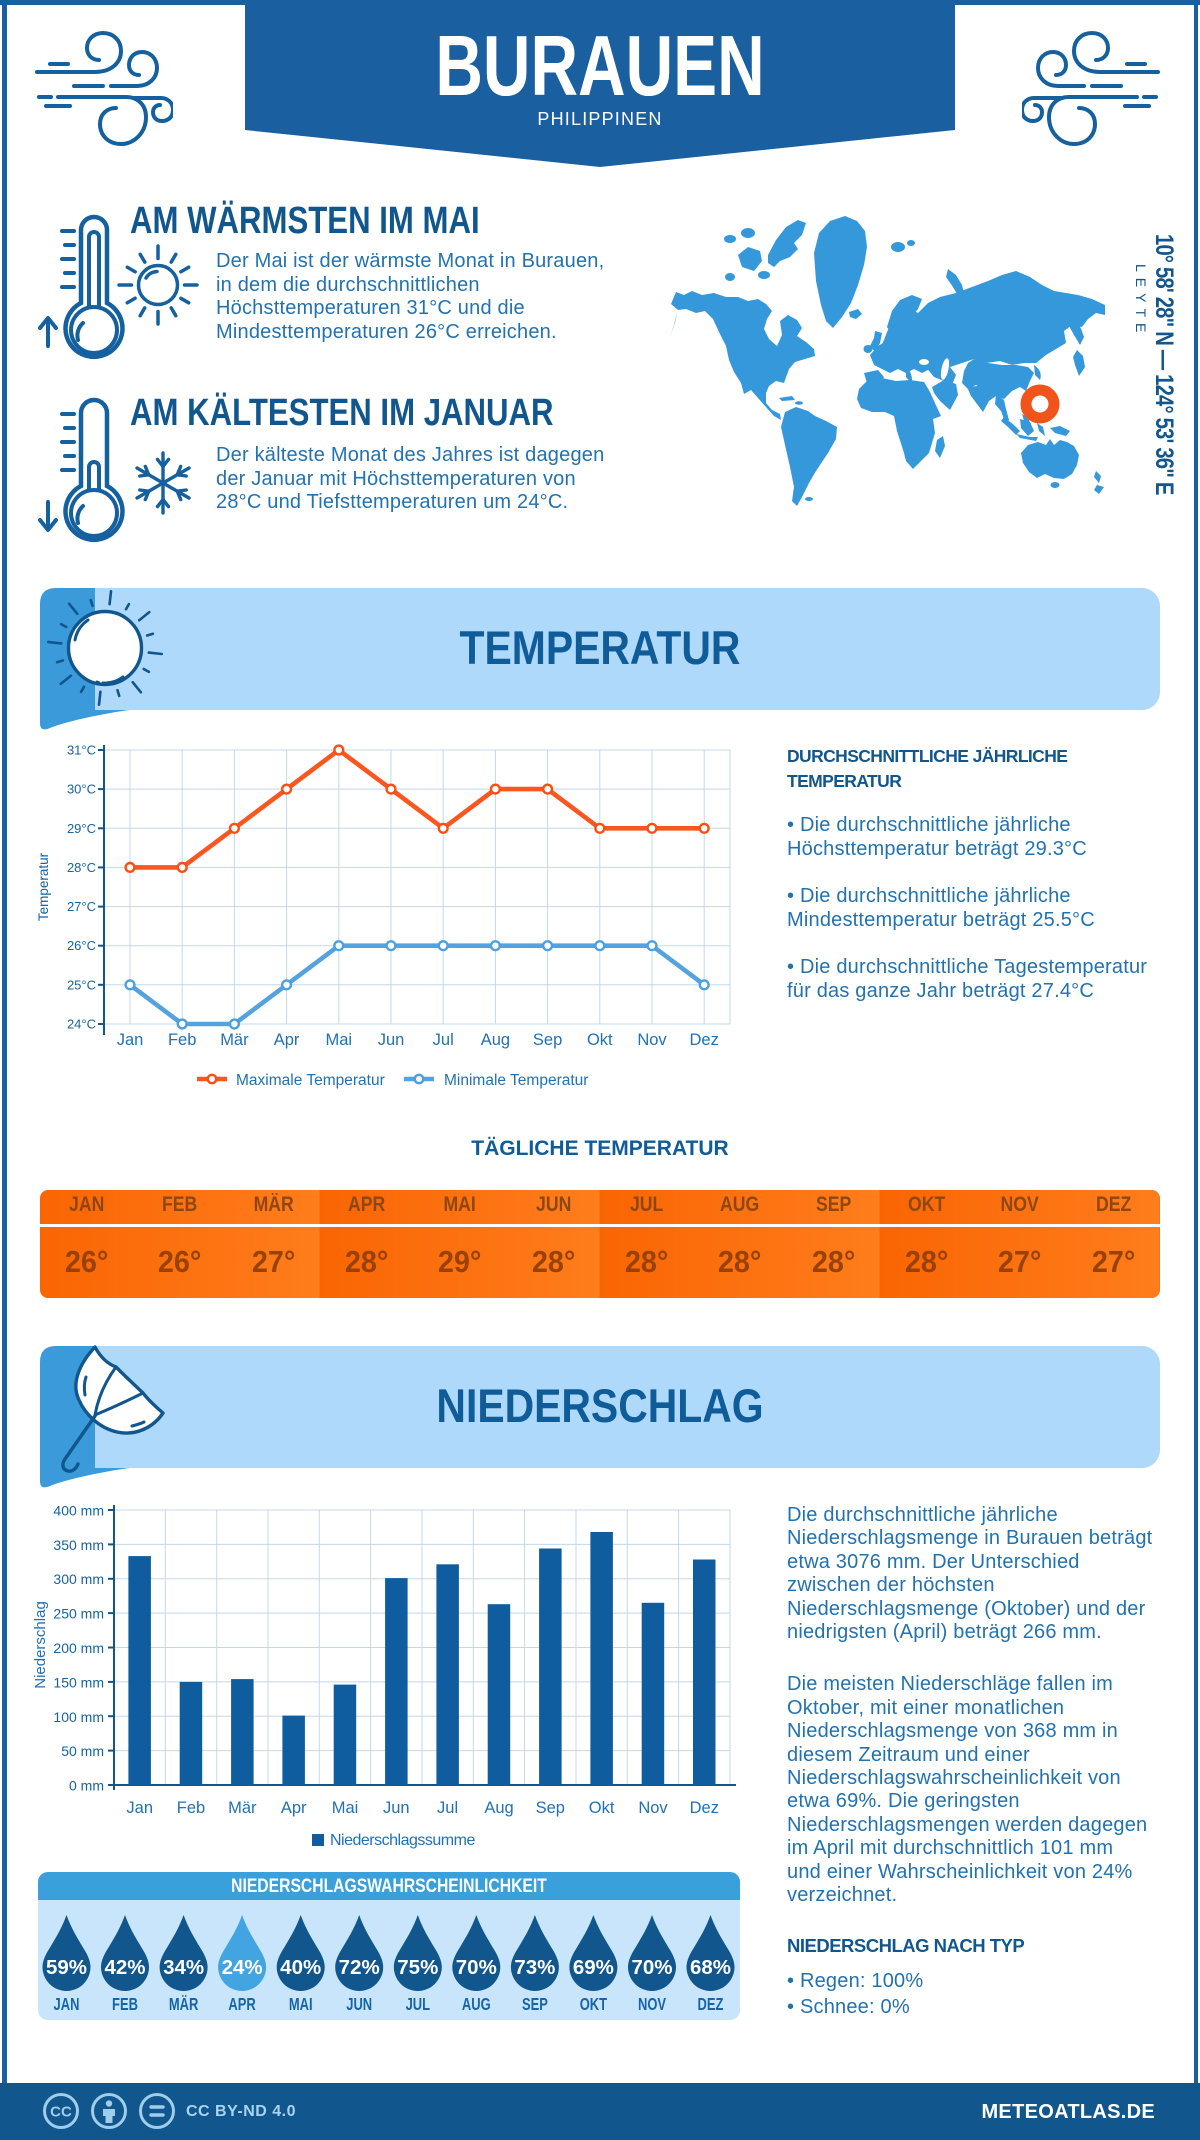  What do you see at coordinates (78, 1682) in the screenshot?
I see `svg-text: 150 mm` at bounding box center [78, 1682].